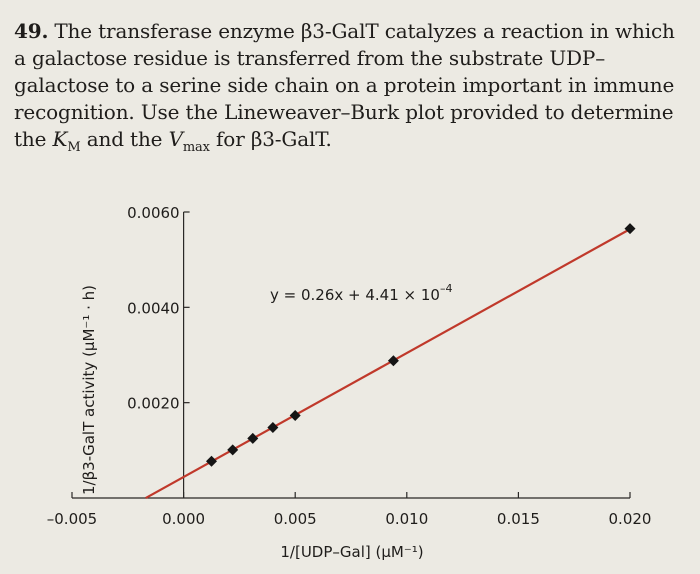 The height and width of the screenshot is (574, 700). Describe the element at coordinates (406, 519) in the screenshot. I see `x-tick-label: 0.010` at that location.